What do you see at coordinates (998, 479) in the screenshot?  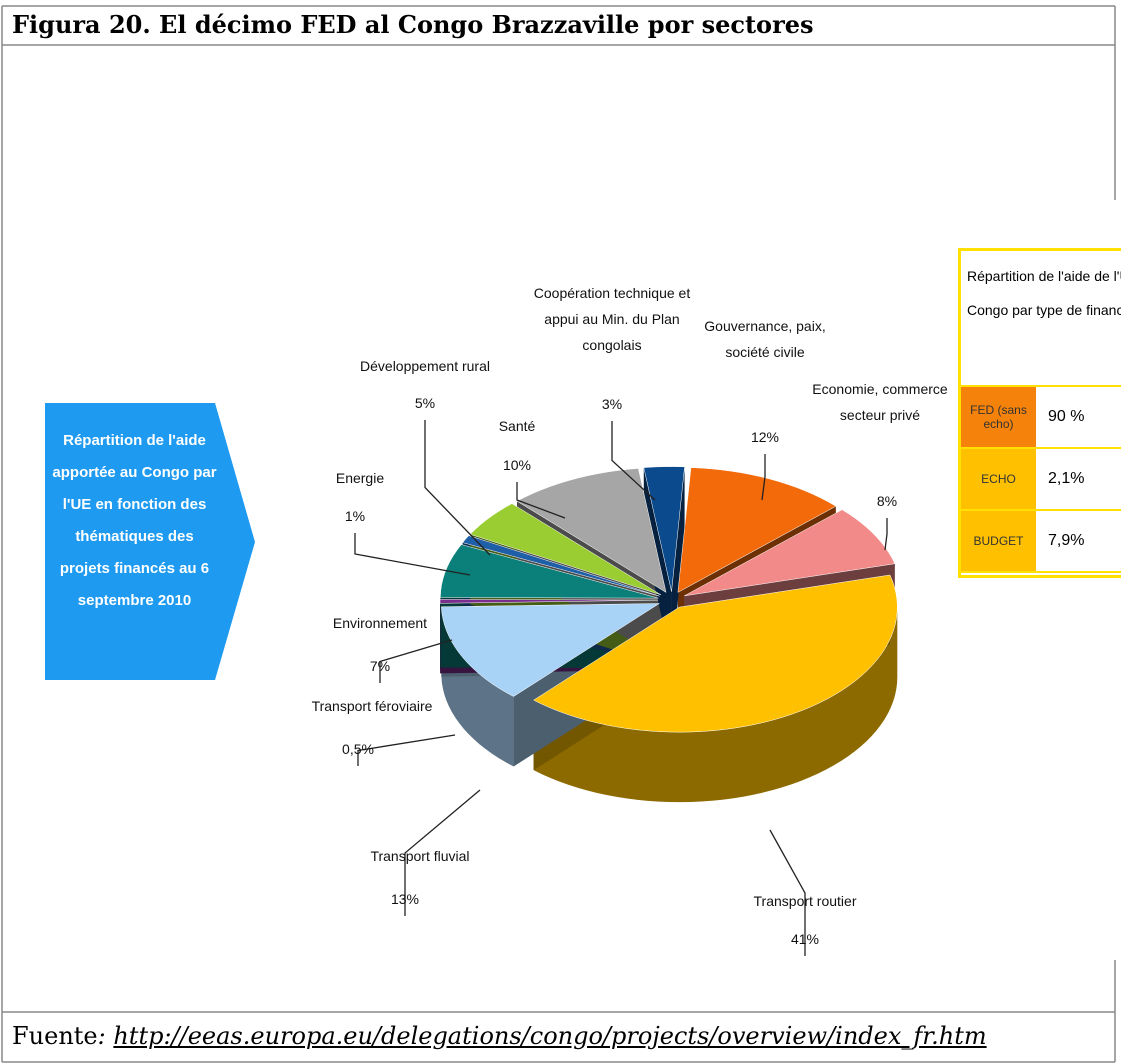 I see `financing-type: ECHO` at bounding box center [998, 479].